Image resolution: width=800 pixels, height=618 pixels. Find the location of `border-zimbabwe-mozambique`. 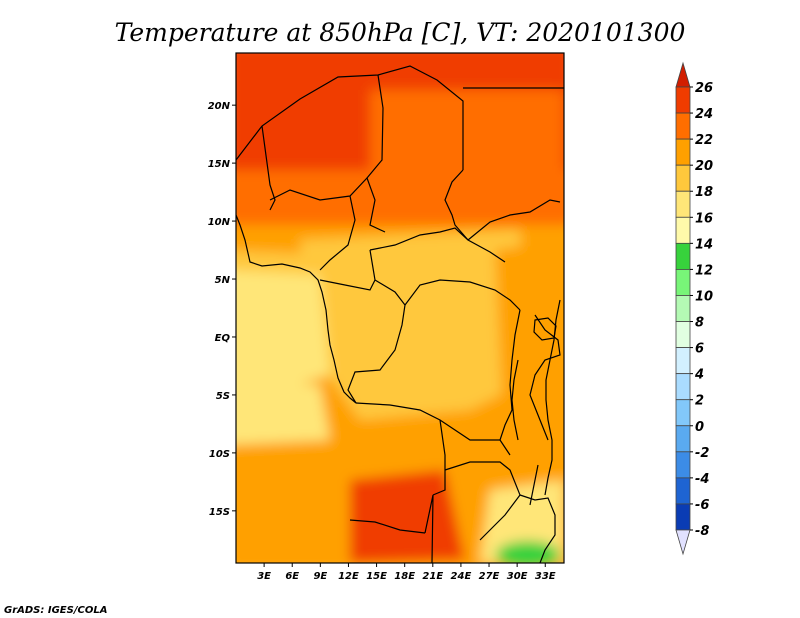

border-zimbabwe-mozambique is located at coordinates (537, 528).